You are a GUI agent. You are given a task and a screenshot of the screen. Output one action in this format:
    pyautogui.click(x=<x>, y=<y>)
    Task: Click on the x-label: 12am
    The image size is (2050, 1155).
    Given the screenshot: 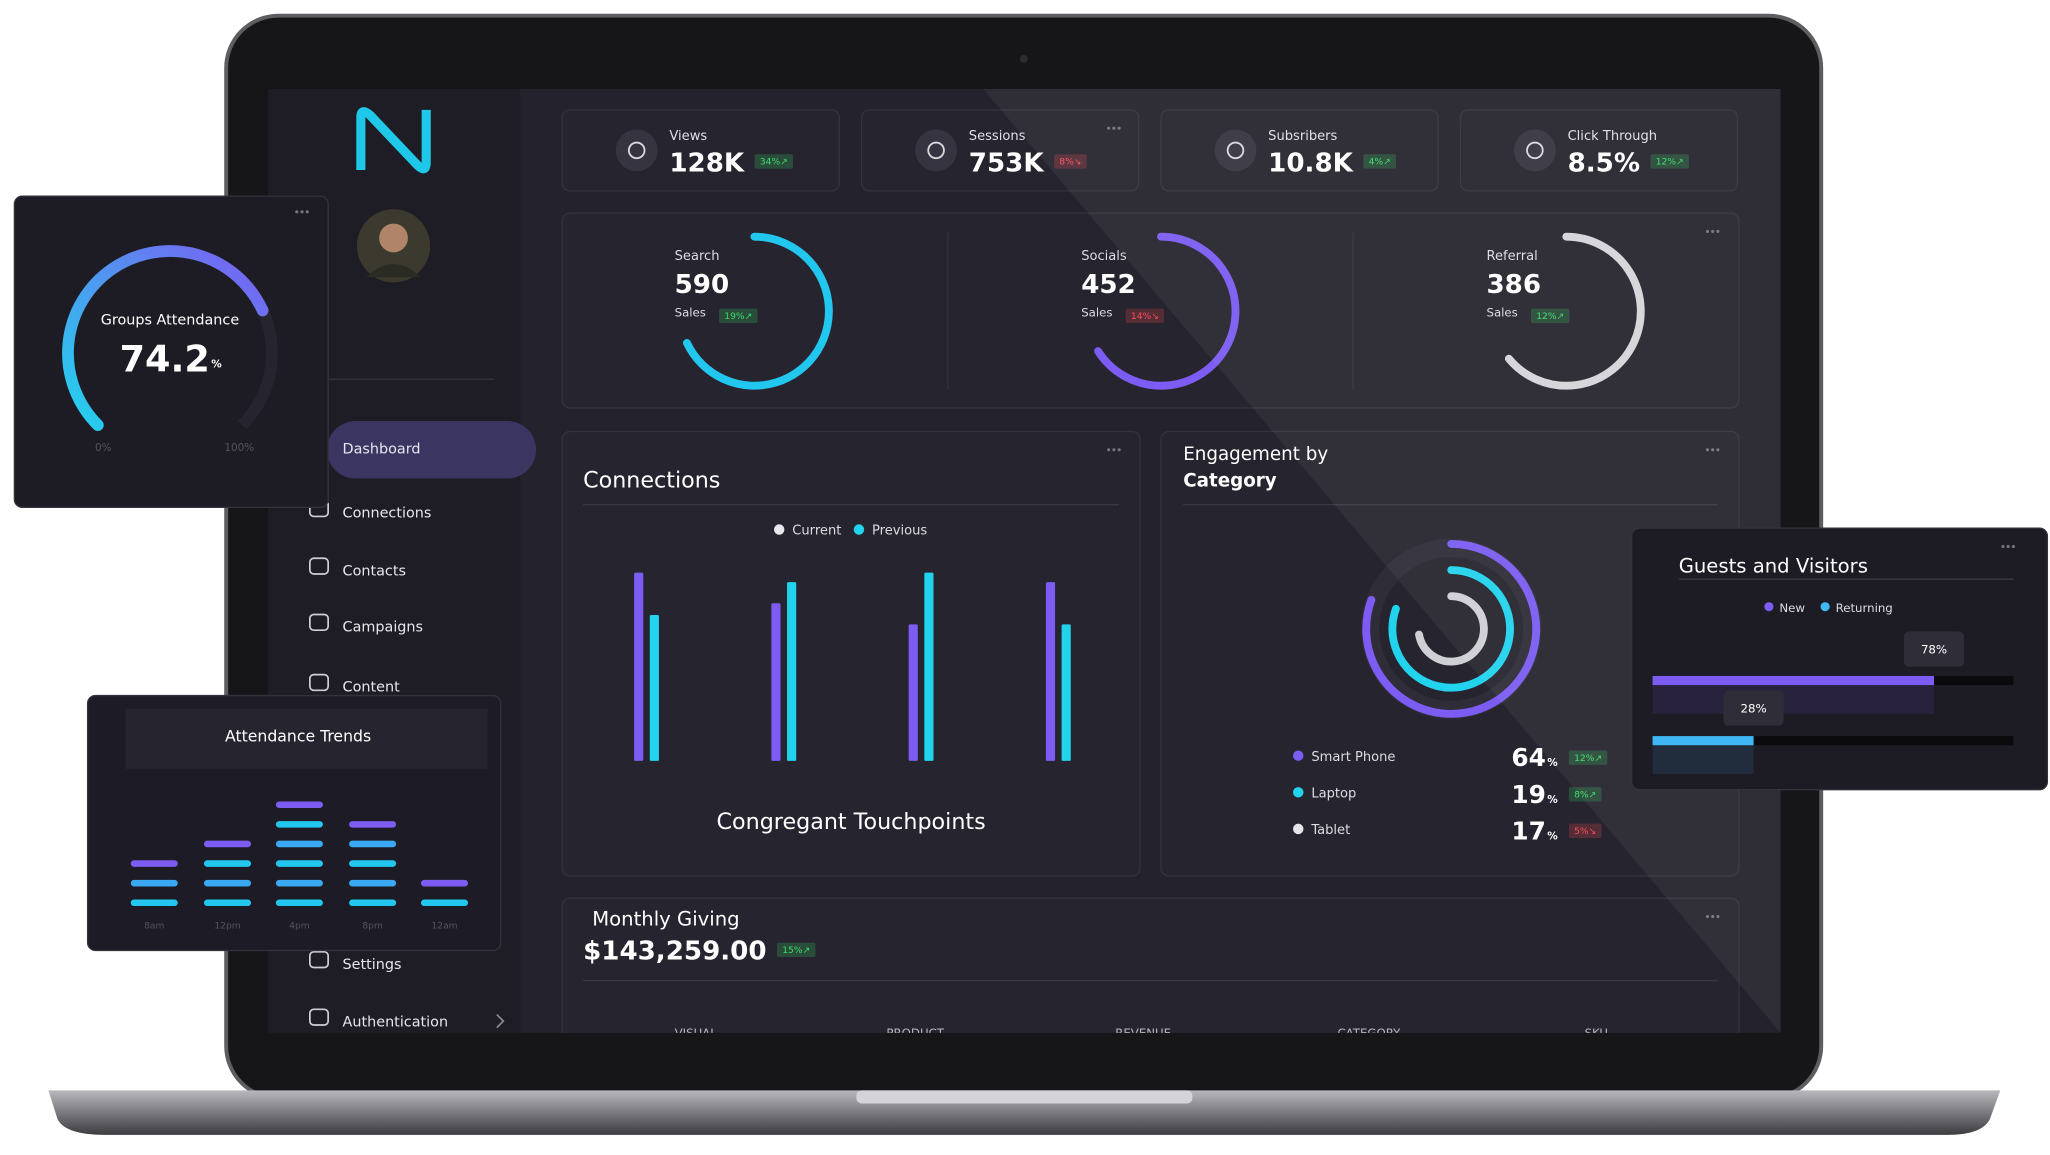 What is the action you would take?
    pyautogui.click(x=444, y=926)
    